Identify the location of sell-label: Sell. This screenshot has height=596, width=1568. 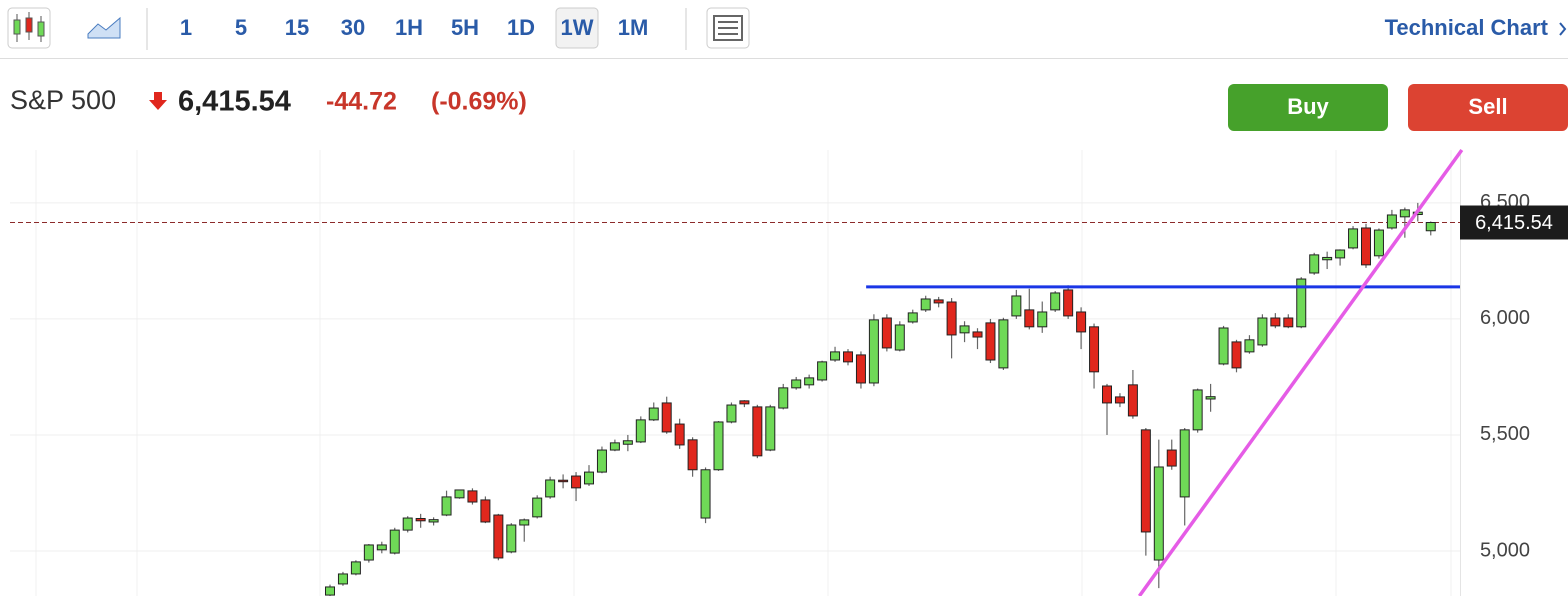
(1487, 106).